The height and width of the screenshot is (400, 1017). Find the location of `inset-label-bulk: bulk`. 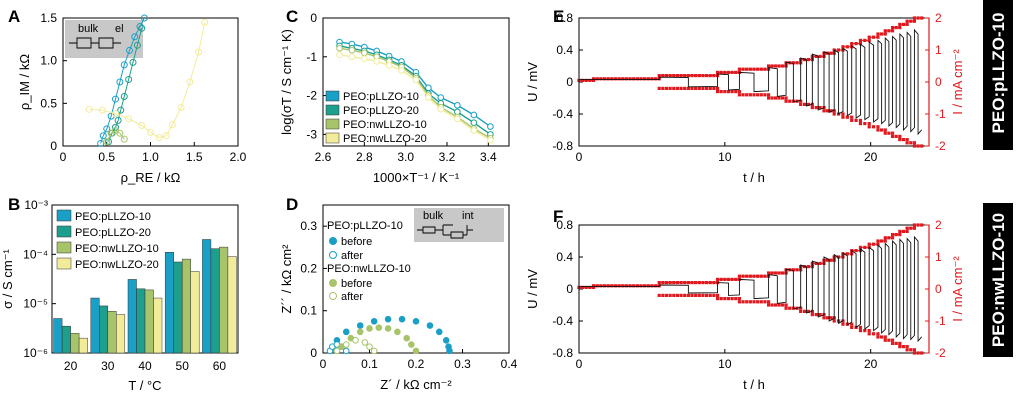

inset-label-bulk: bulk is located at coordinates (88, 29).